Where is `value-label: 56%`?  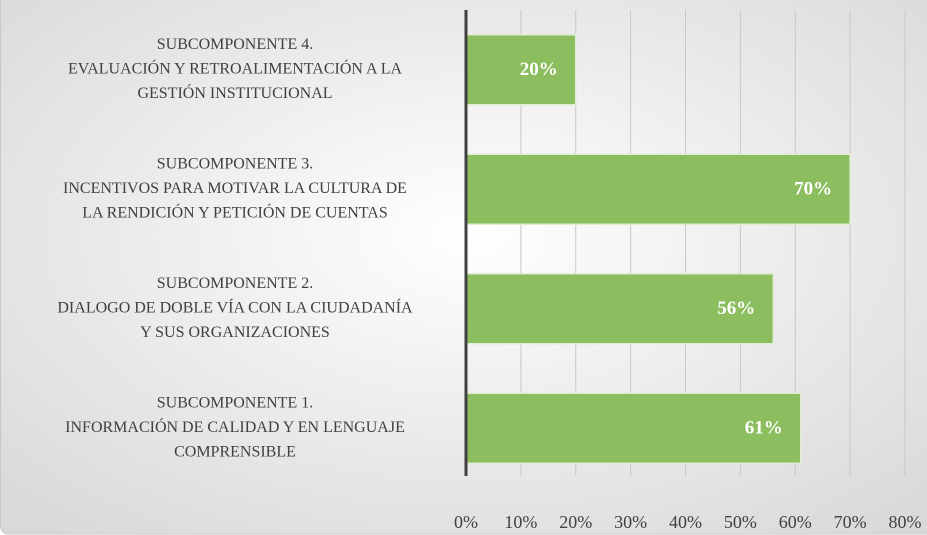
value-label: 56% is located at coordinates (736, 308).